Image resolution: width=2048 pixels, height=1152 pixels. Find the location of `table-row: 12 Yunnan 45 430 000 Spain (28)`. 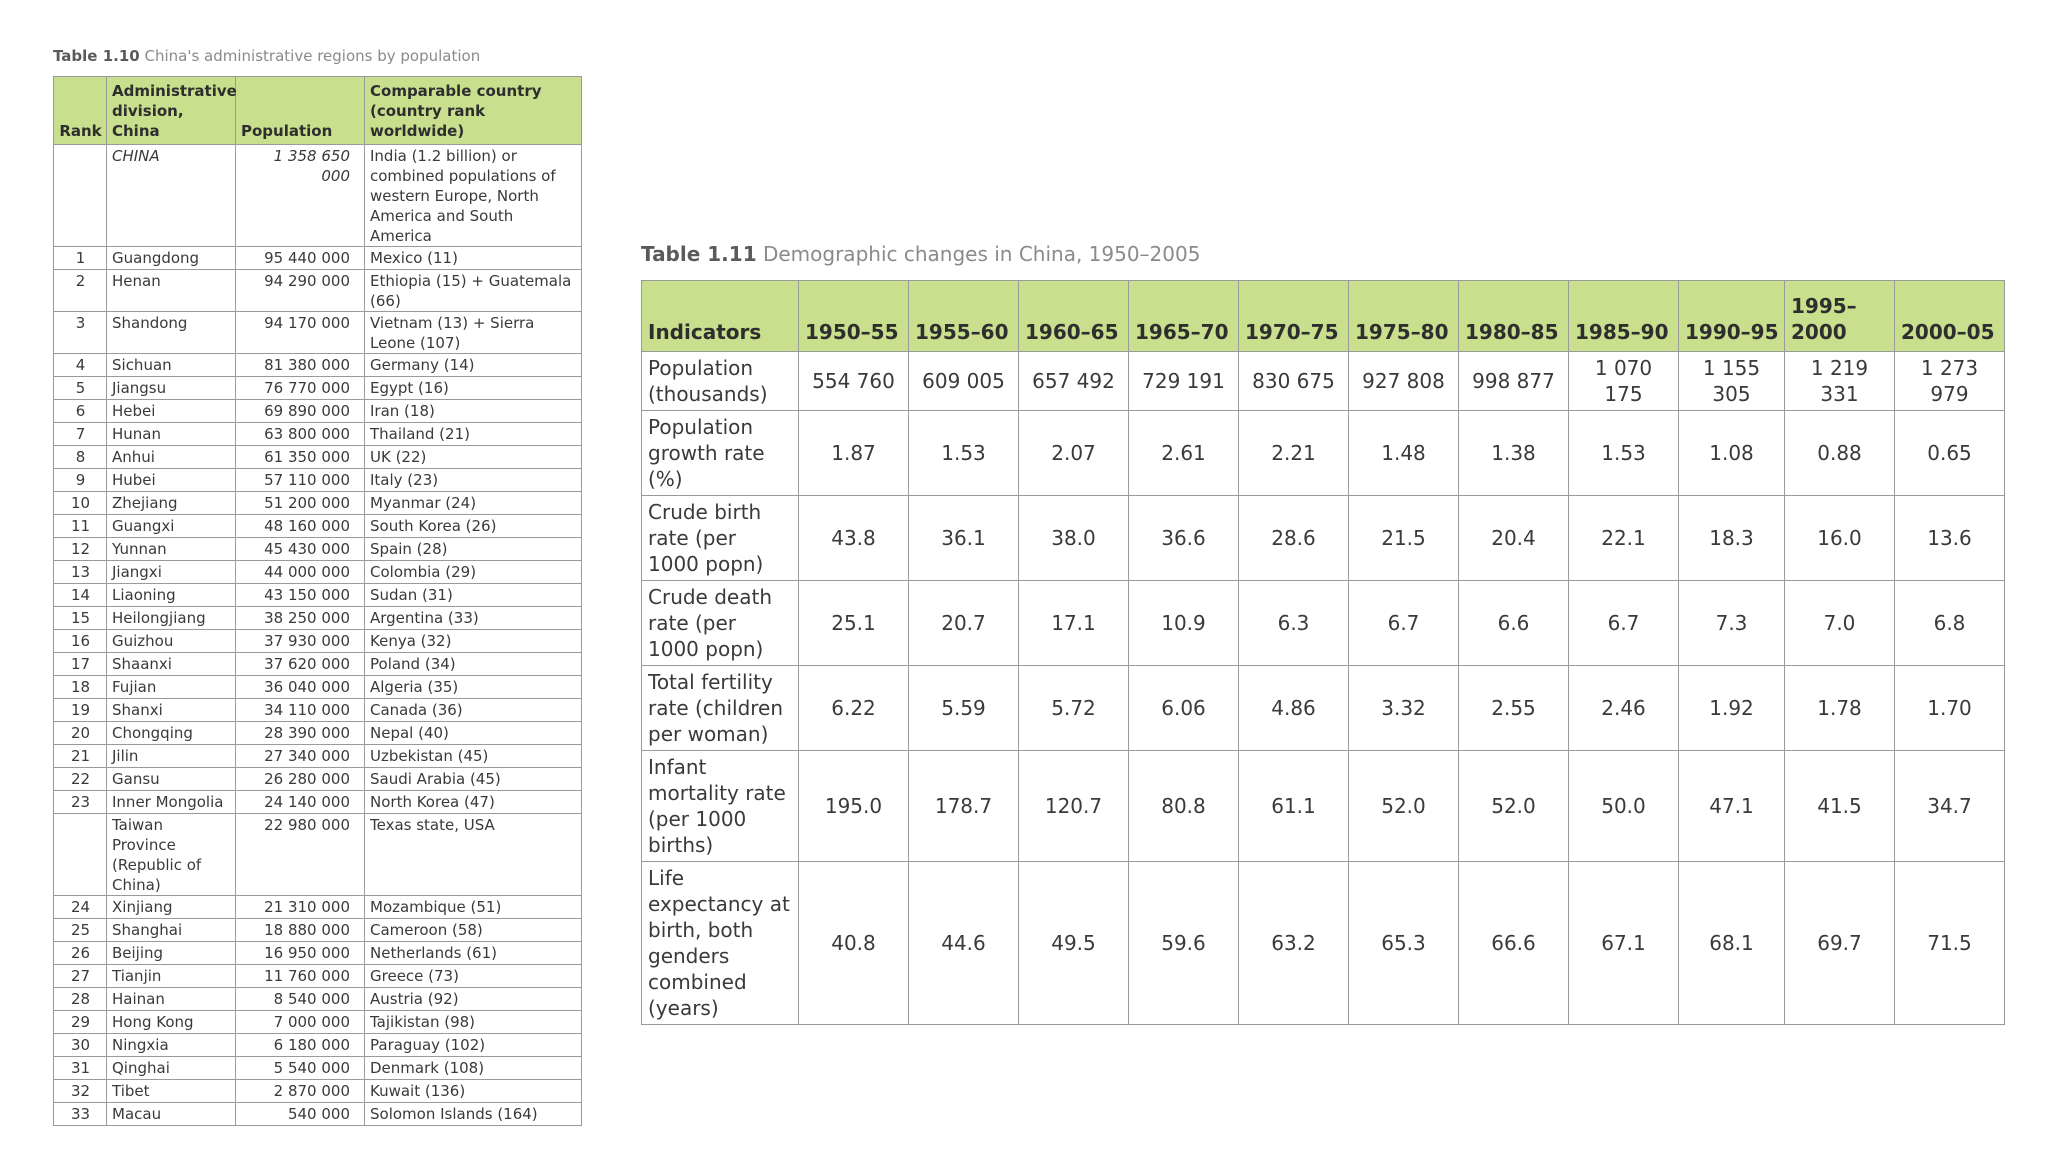

table-row: 12 Yunnan 45 430 000 Spain (28) is located at coordinates (317, 549).